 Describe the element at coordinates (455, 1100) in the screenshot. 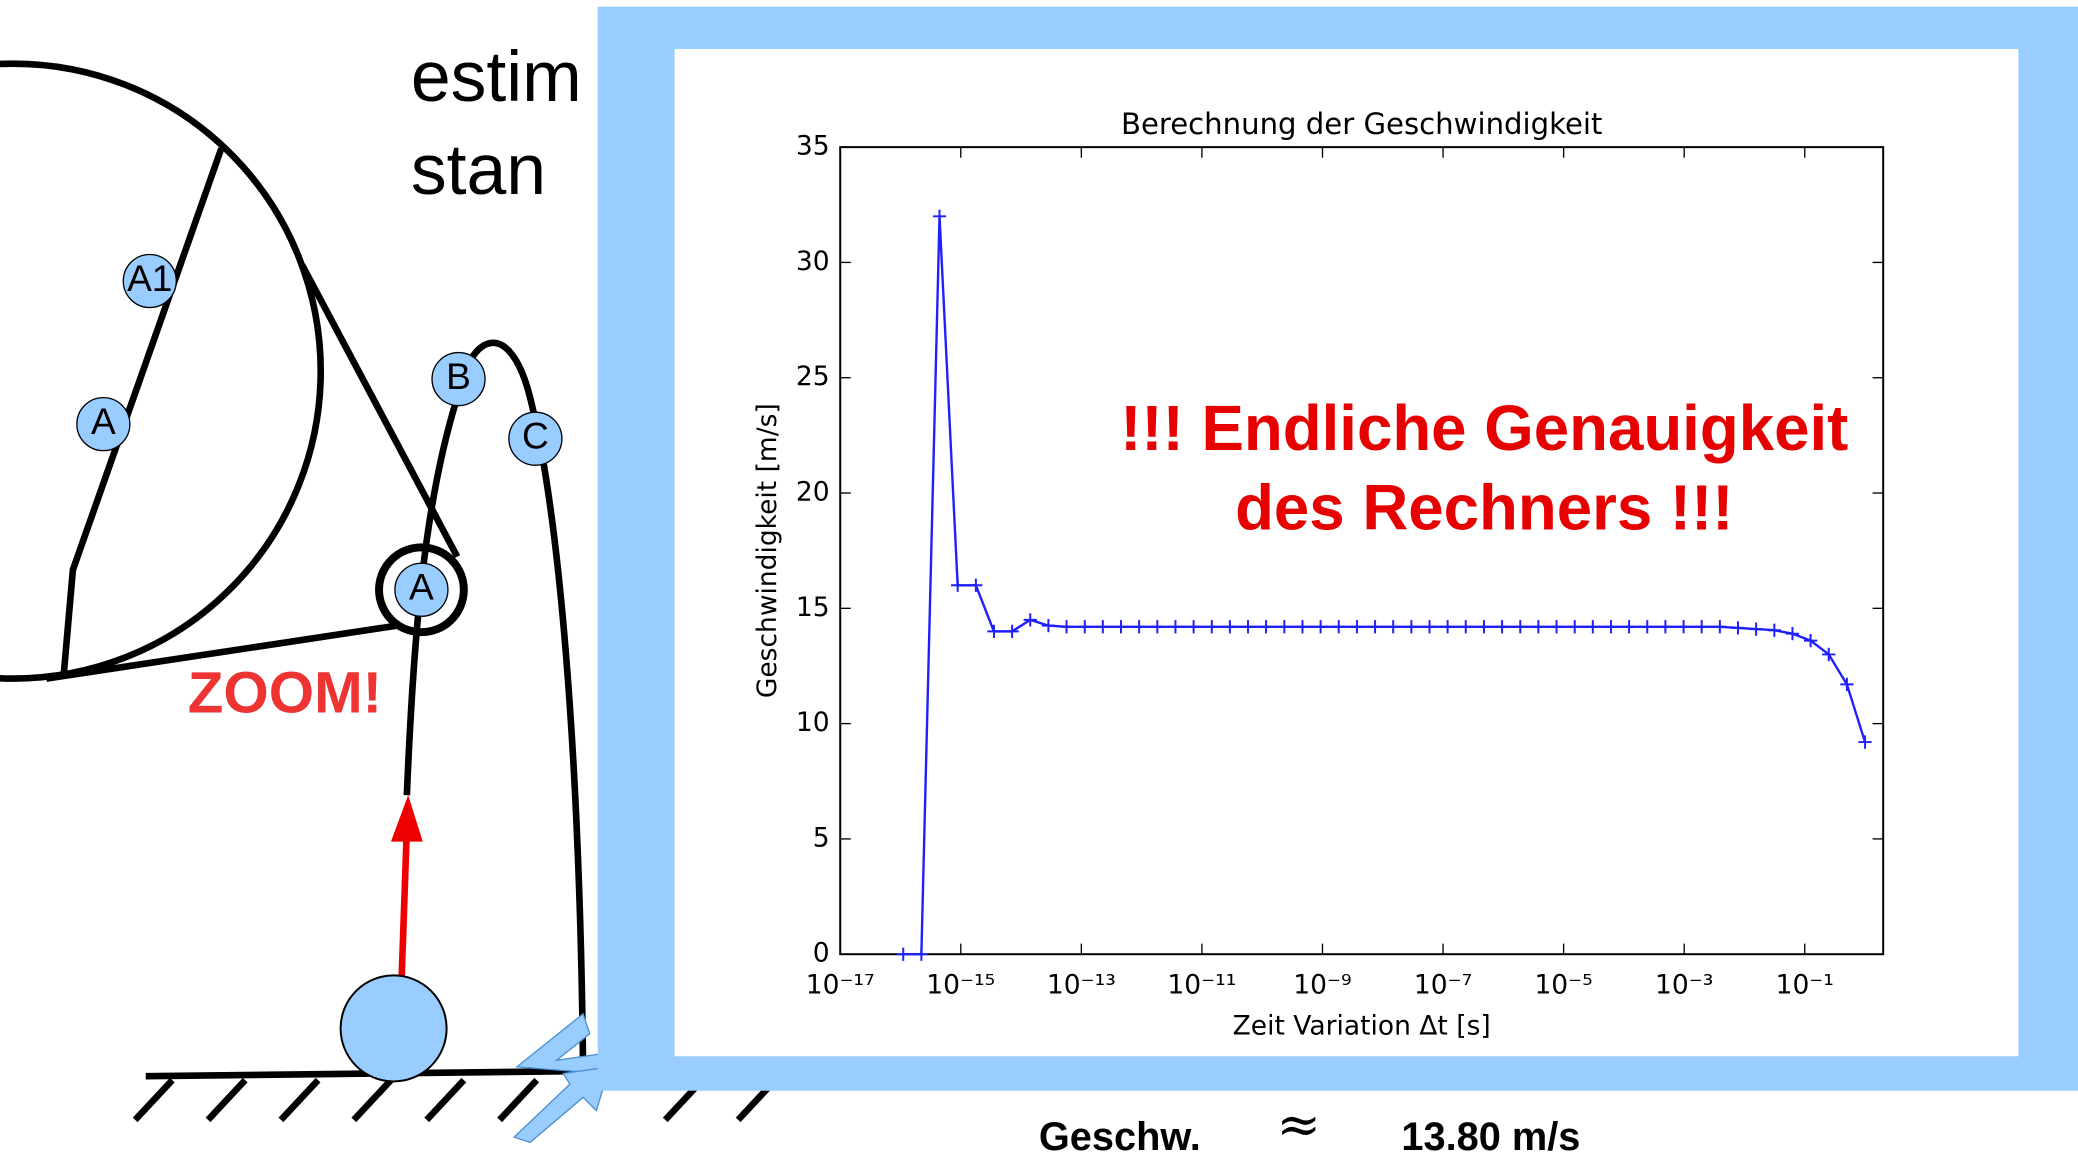

I see `hatch` at that location.